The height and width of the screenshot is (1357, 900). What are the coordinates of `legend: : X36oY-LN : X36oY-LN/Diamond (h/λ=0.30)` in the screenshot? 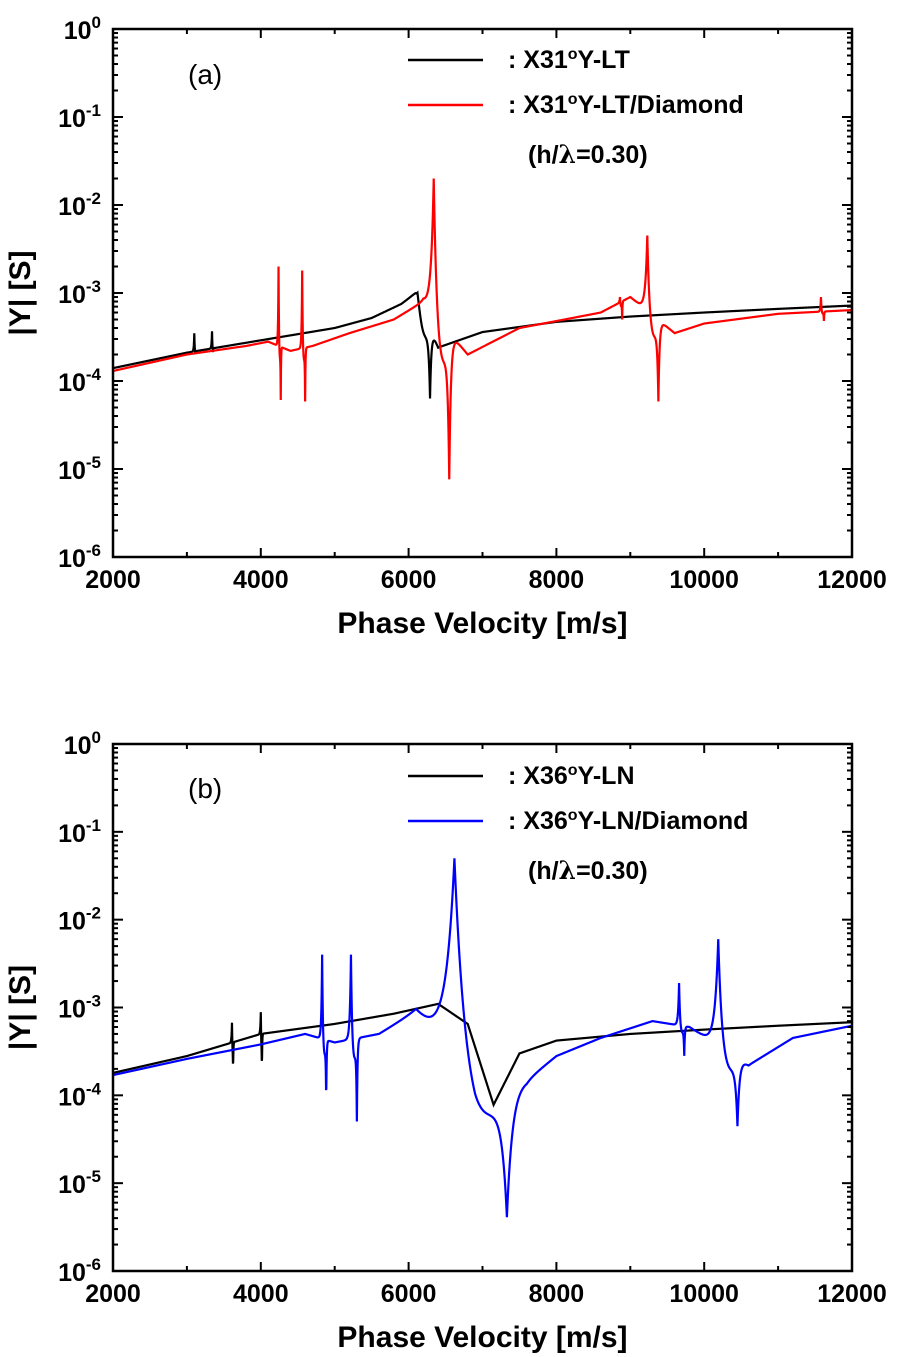 It's located at (578, 823).